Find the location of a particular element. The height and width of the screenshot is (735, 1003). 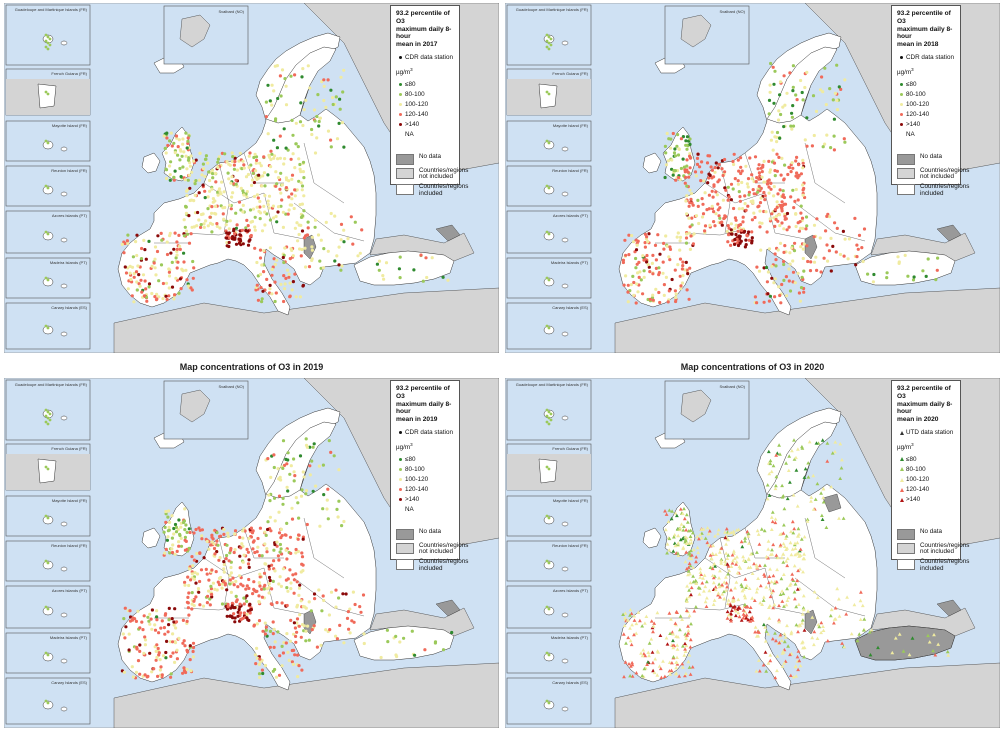

legend-swatch is located at coordinates (405, 159).